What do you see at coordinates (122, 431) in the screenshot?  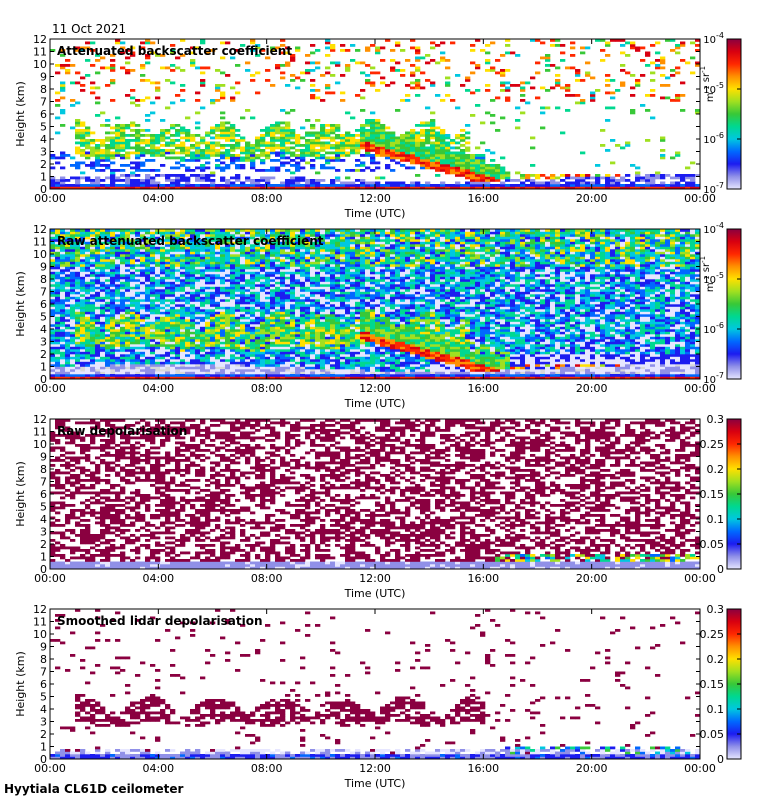 I see `panel-title: Raw depolarisation` at bounding box center [122, 431].